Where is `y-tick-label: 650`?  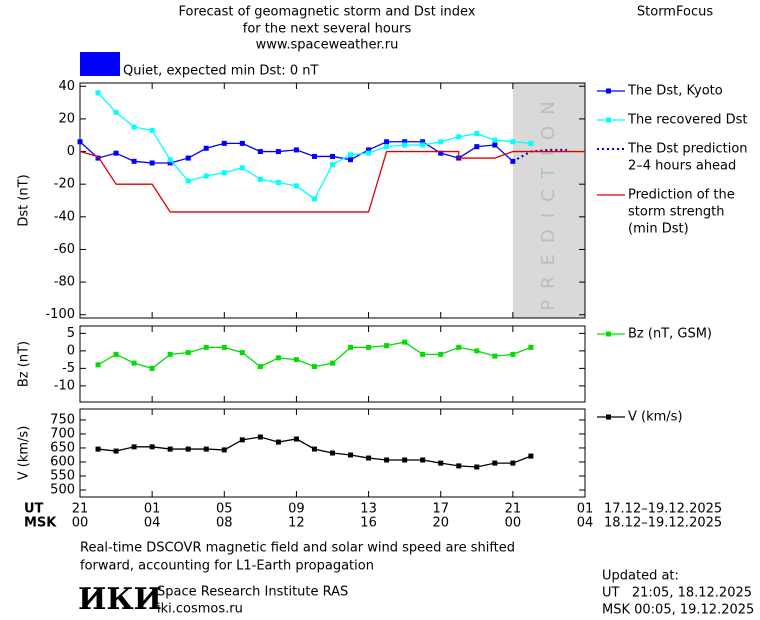 y-tick-label: 650 is located at coordinates (62, 447).